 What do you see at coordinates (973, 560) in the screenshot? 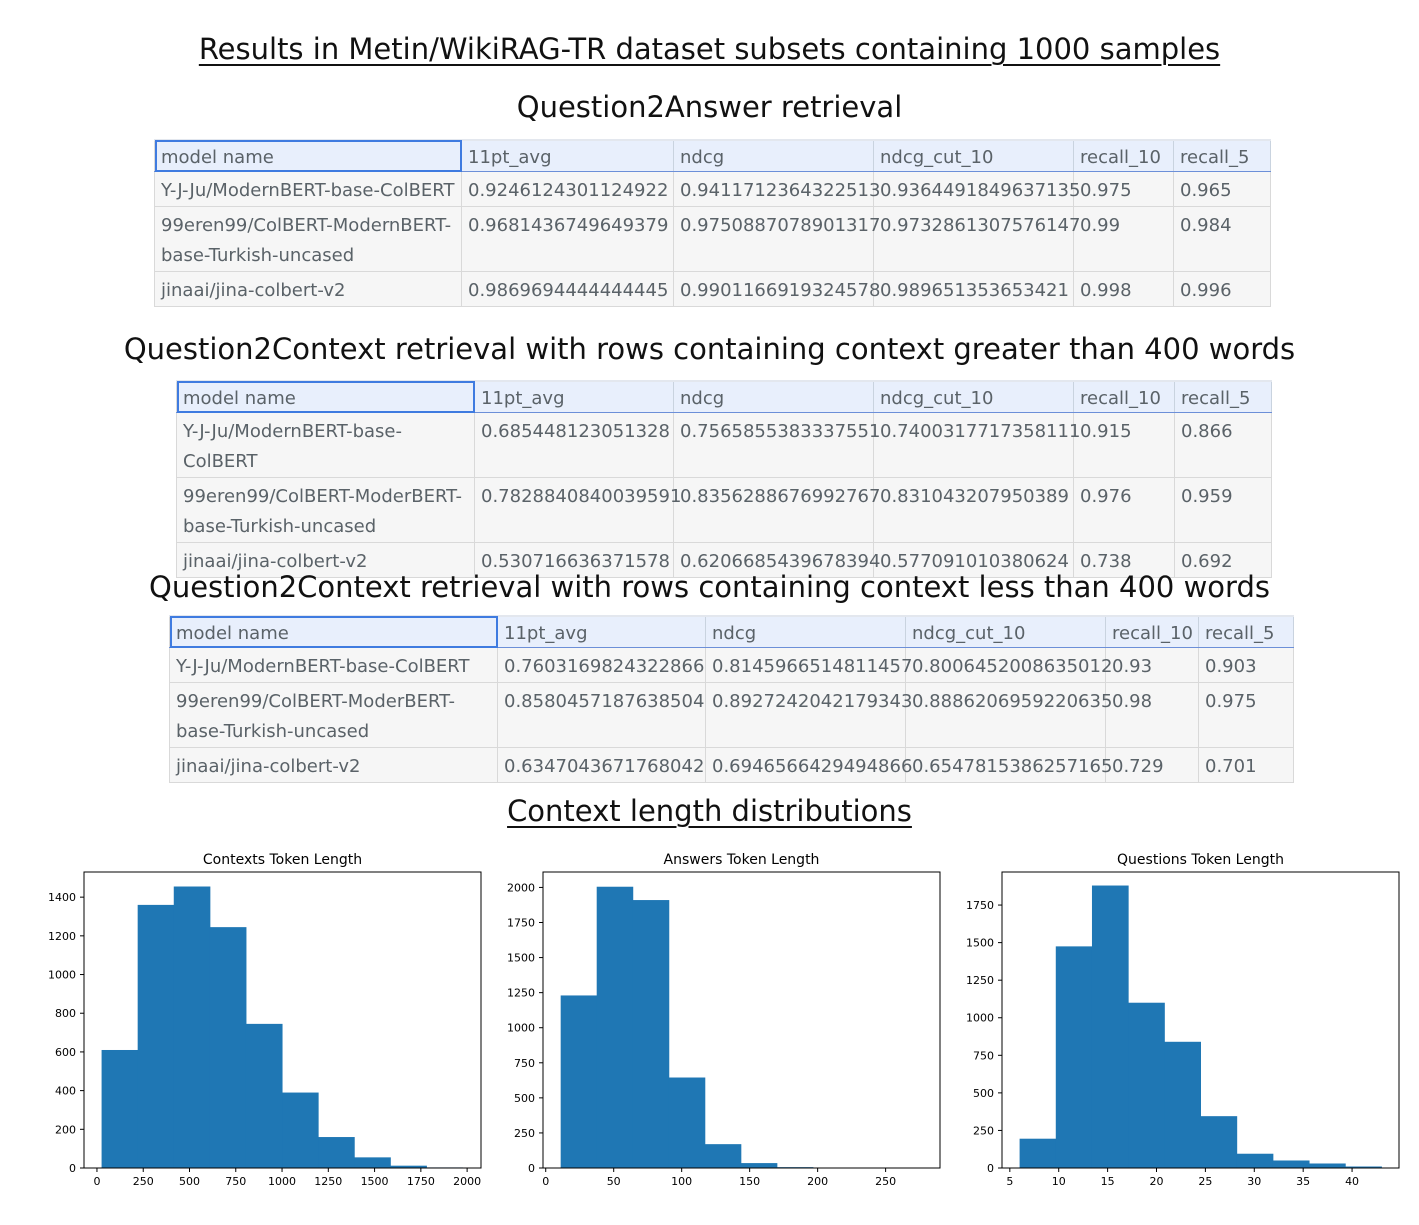
I see `cell-ndcg-cut-10: 0.577091010380624` at bounding box center [973, 560].